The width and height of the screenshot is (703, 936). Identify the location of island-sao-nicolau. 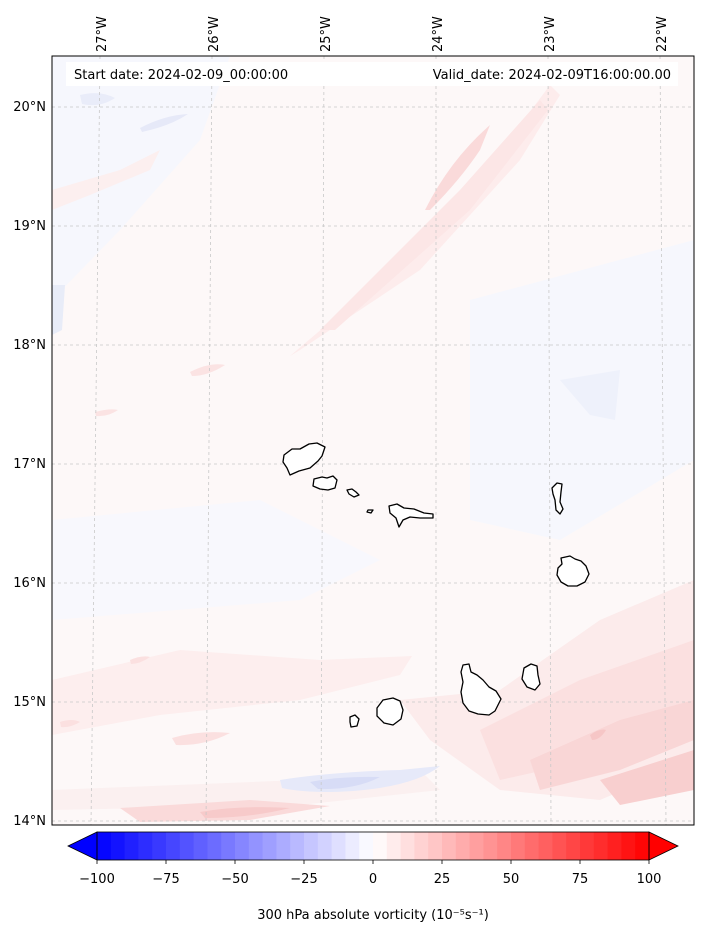
(411, 515).